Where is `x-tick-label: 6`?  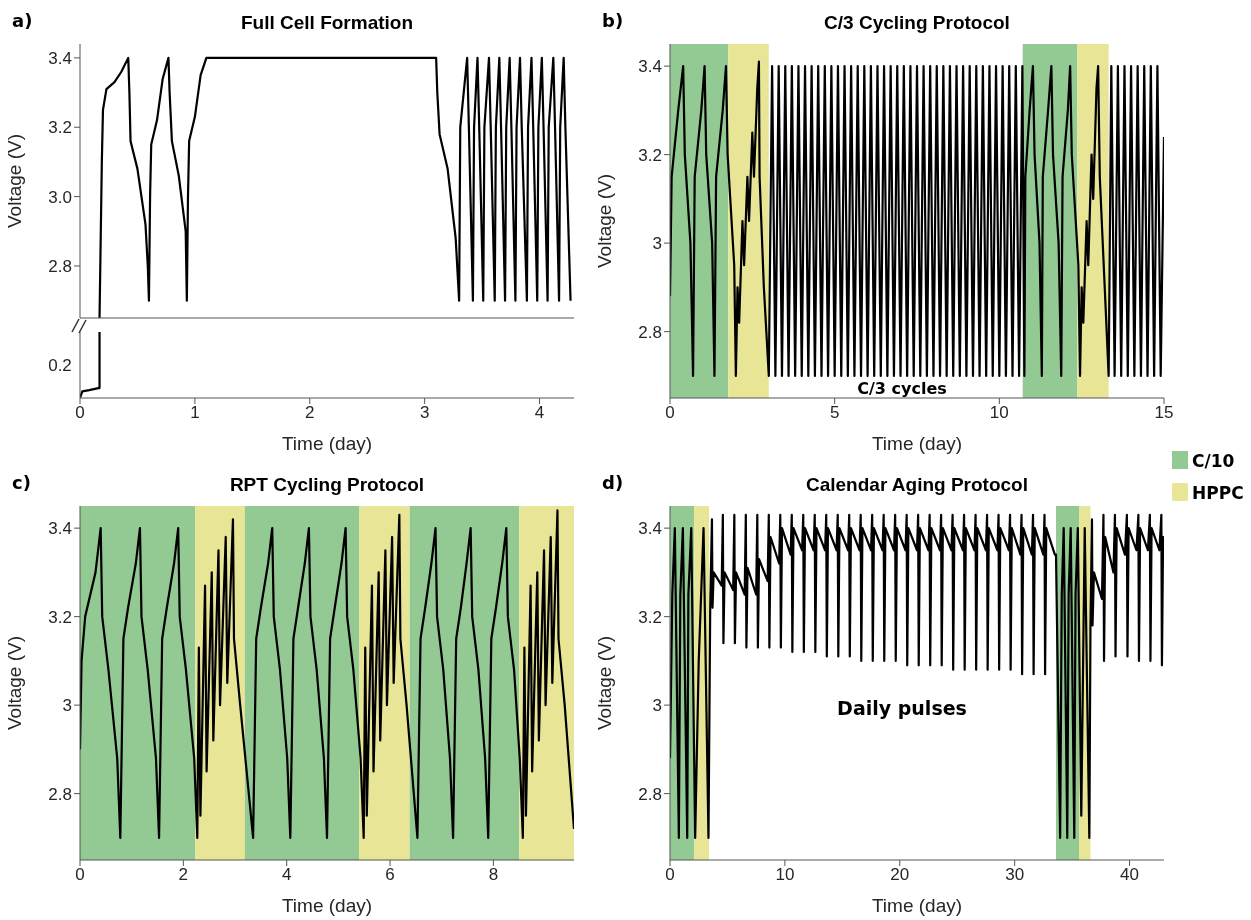
x-tick-label: 6 is located at coordinates (390, 875).